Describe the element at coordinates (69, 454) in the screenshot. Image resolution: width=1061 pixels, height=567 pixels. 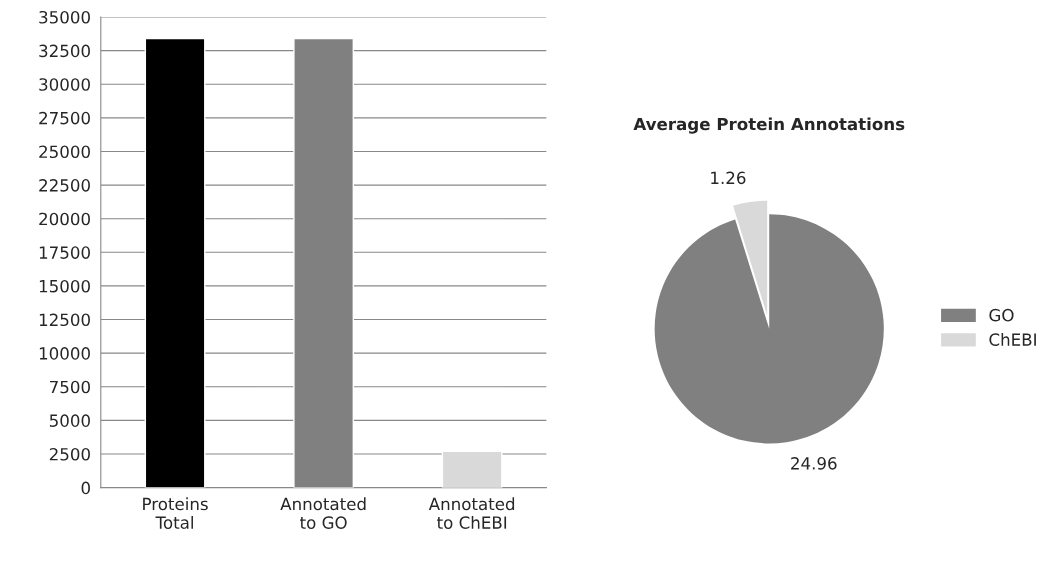
I see `y-tick-label: 2500` at that location.